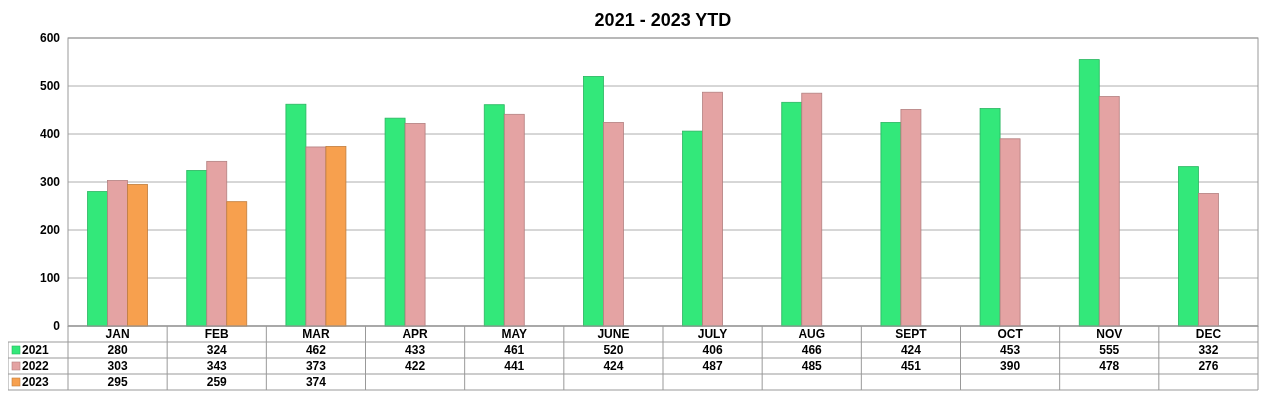  I want to click on y-tick-label: 300, so click(50, 182).